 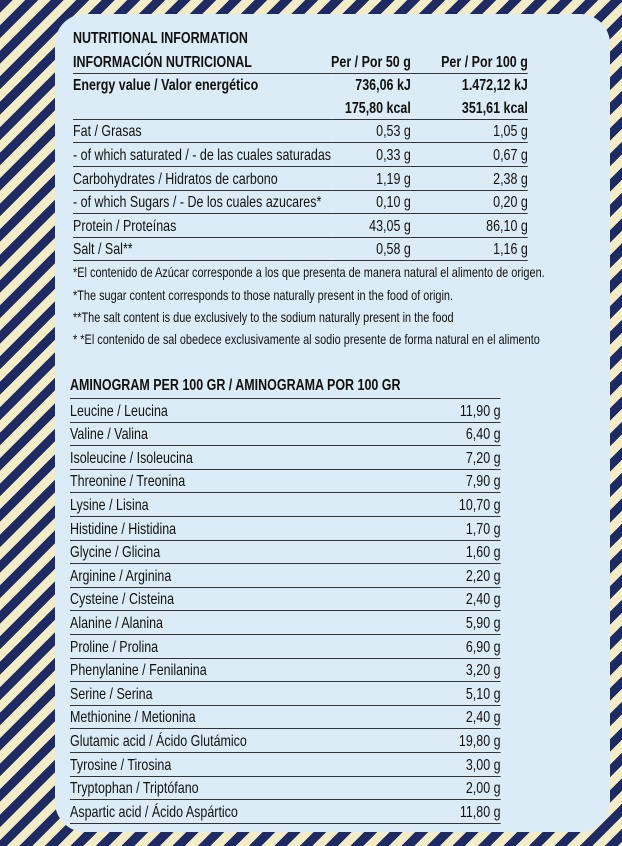 I want to click on cell: 2,38 g, so click(x=469, y=178).